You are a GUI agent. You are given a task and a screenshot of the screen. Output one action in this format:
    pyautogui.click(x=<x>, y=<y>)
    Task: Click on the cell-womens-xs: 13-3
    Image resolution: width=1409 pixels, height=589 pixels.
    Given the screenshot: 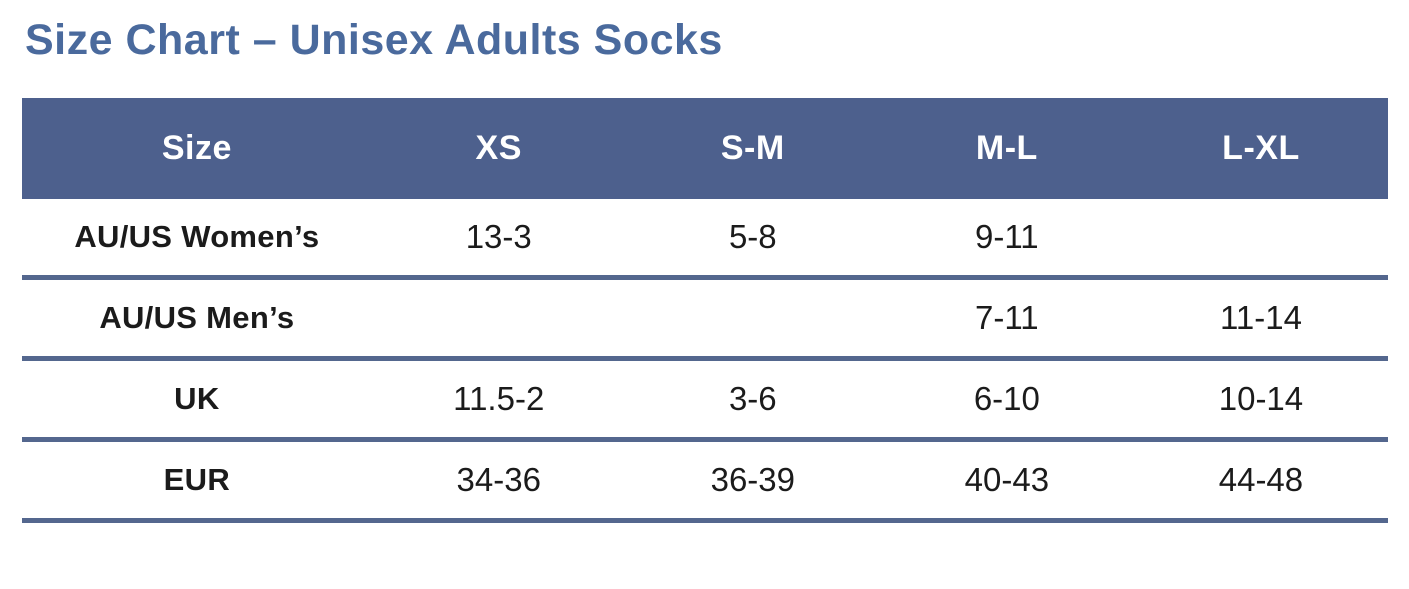 What is the action you would take?
    pyautogui.click(x=498, y=240)
    